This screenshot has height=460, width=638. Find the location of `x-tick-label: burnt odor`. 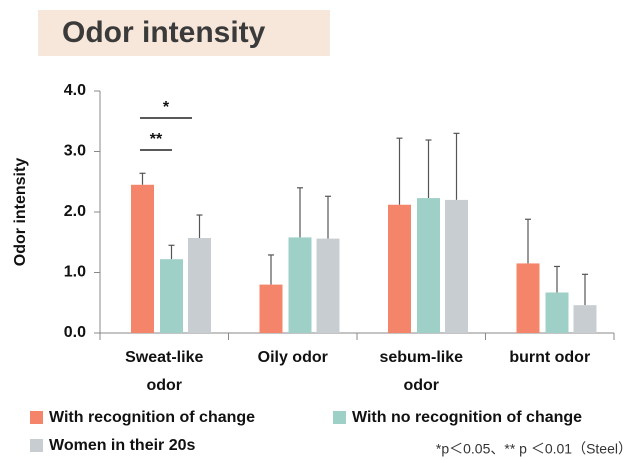

x-tick-label: burnt odor is located at coordinates (550, 357).